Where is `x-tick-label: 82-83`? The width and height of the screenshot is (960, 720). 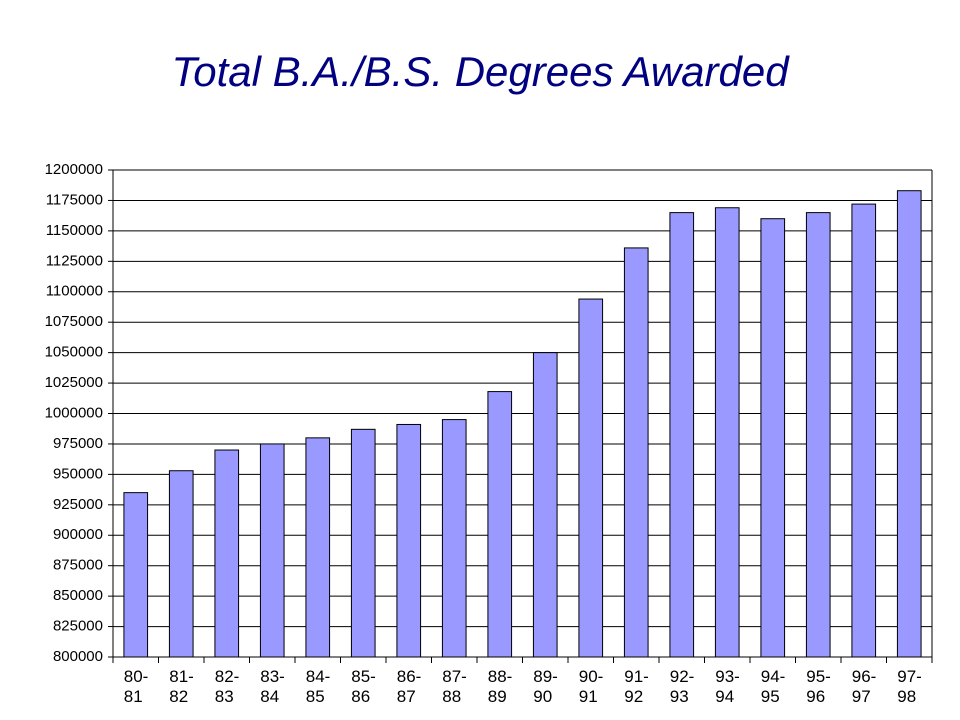 x-tick-label: 82-83 is located at coordinates (227, 686).